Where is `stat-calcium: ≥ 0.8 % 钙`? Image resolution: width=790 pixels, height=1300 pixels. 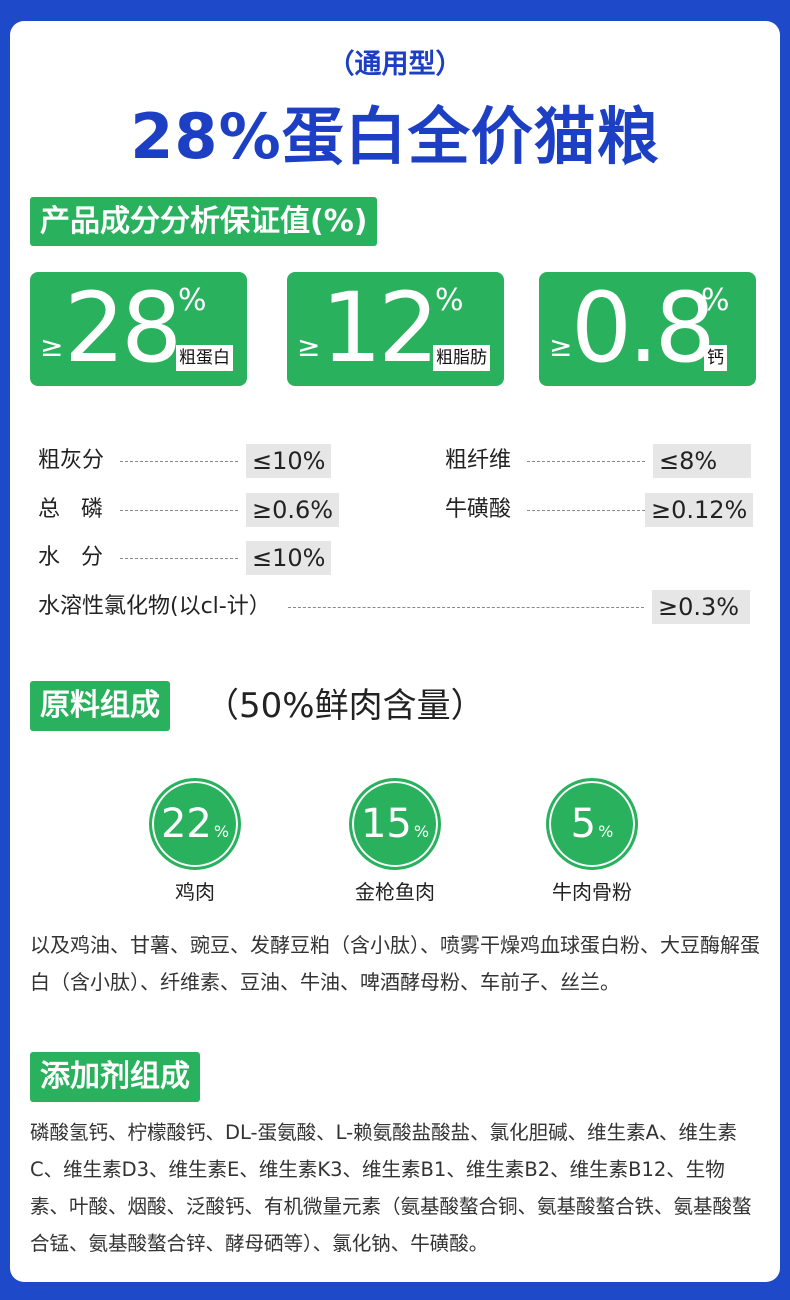
stat-calcium: ≥ 0.8 % 钙 is located at coordinates (647, 329).